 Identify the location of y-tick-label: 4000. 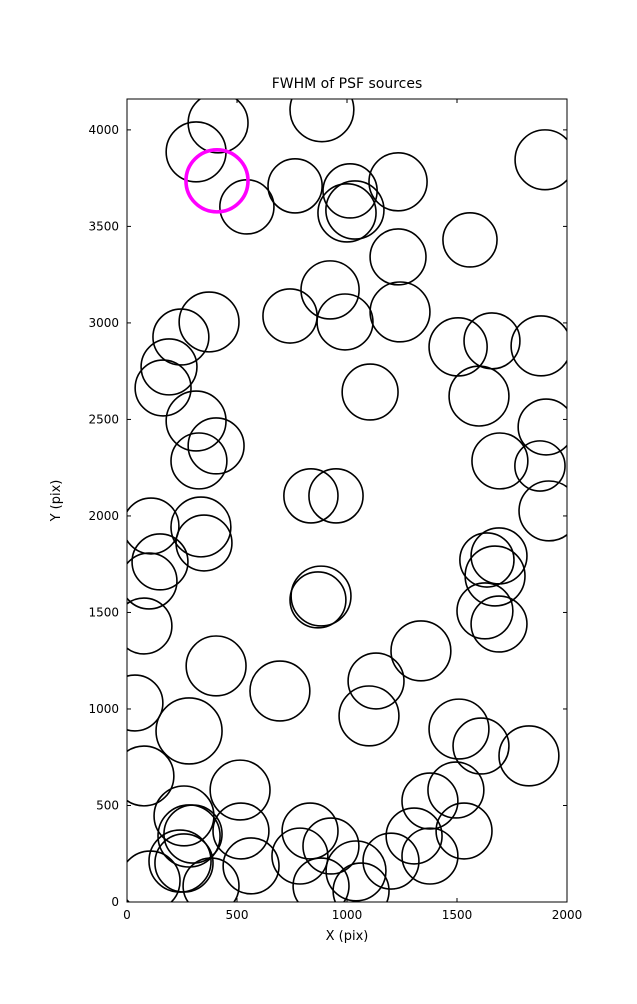
(103, 130).